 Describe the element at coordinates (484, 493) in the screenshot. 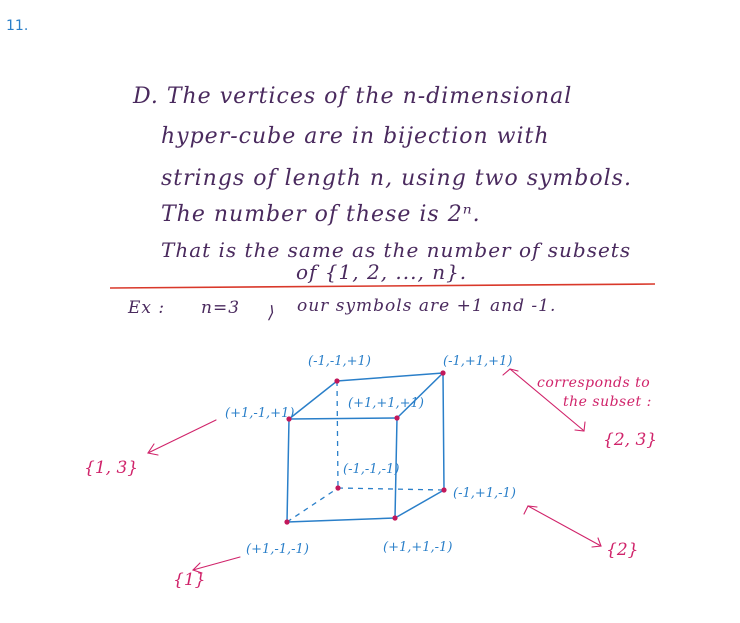

I see `label-back-bottom-right: (-1,+1,-1)` at that location.